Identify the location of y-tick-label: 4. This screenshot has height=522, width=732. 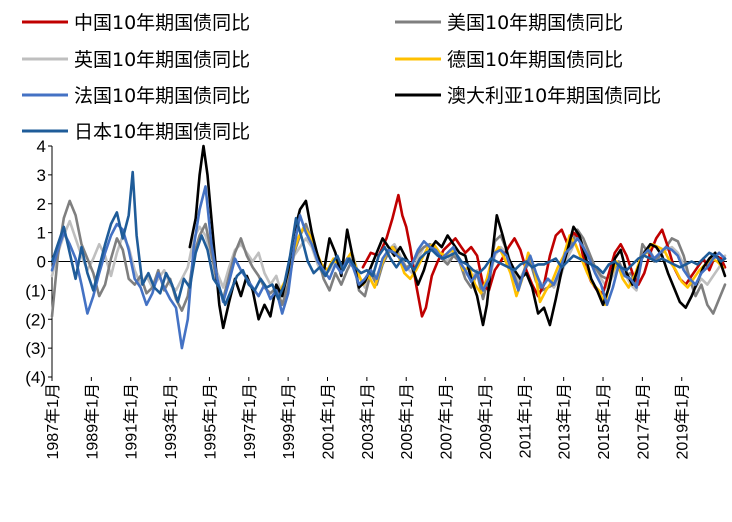
(41, 146).